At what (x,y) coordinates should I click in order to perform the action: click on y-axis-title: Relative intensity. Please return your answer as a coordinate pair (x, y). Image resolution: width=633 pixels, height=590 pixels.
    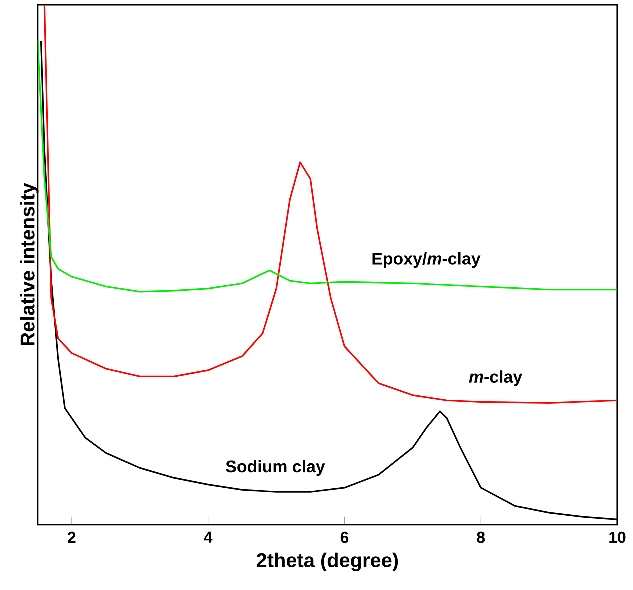
    Looking at the image, I should click on (29, 264).